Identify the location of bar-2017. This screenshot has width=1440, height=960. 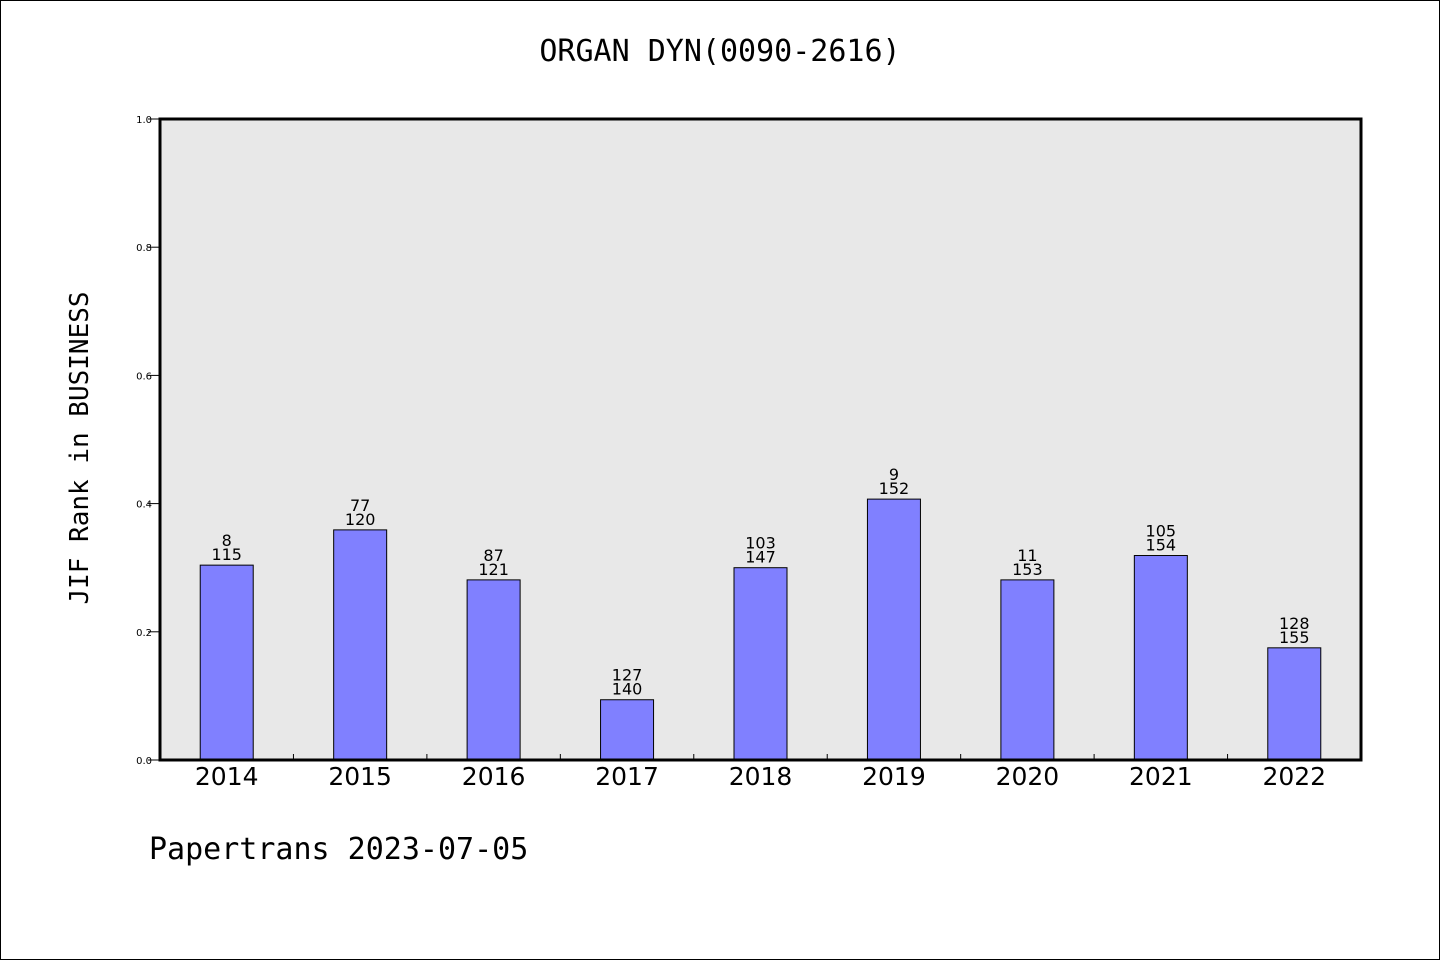
(627, 730).